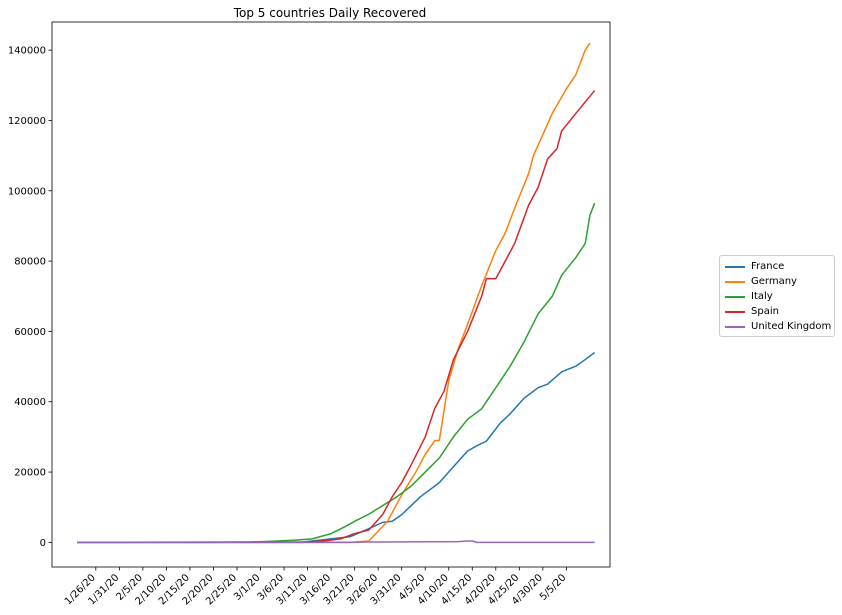 The height and width of the screenshot is (615, 842). Describe the element at coordinates (30, 402) in the screenshot. I see `y-tick-label: 40000` at that location.